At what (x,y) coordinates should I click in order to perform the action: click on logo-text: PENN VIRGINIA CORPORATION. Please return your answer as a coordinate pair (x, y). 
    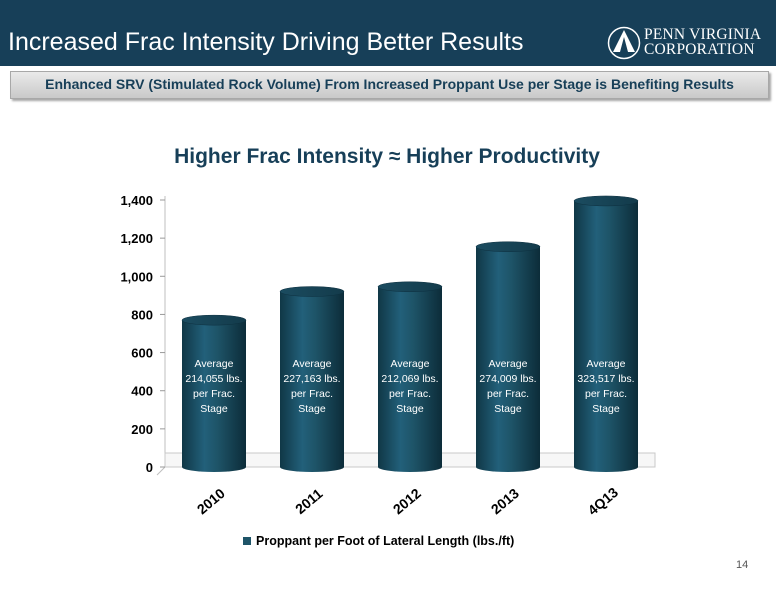
    Looking at the image, I should click on (703, 42).